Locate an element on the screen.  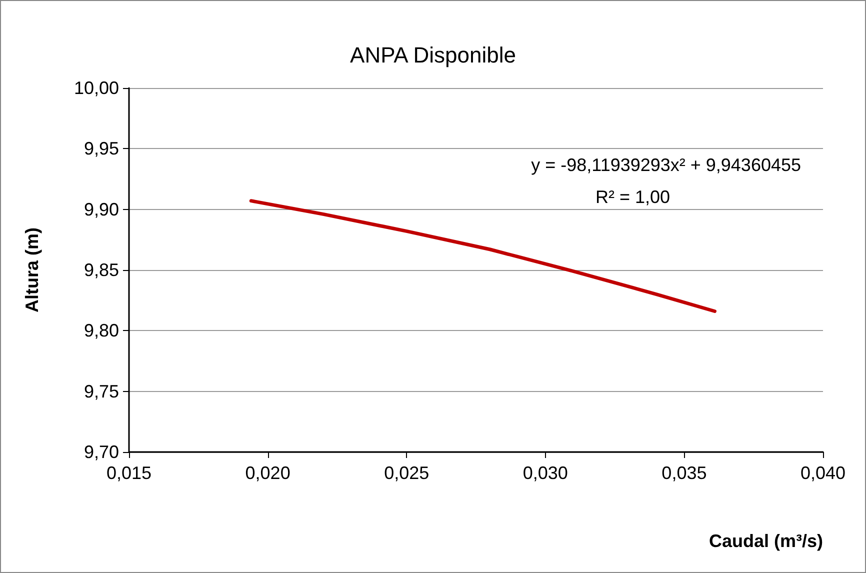
x-axis-title: Caudal (m³/s) is located at coordinates (765, 541).